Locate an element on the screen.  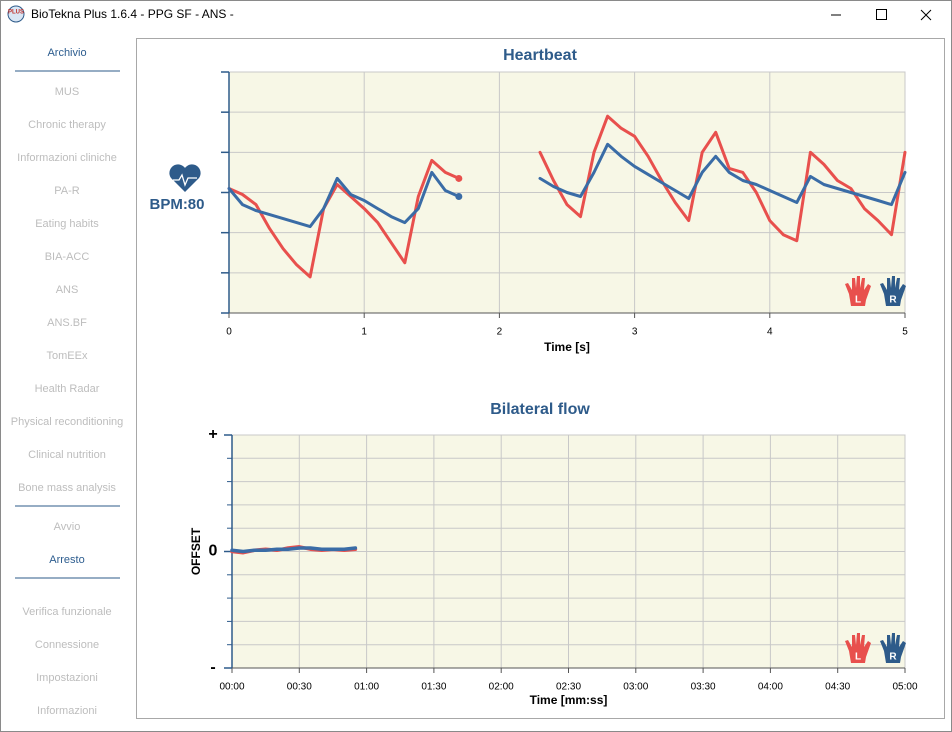
menu-item: Informazioni is located at coordinates (67, 711).